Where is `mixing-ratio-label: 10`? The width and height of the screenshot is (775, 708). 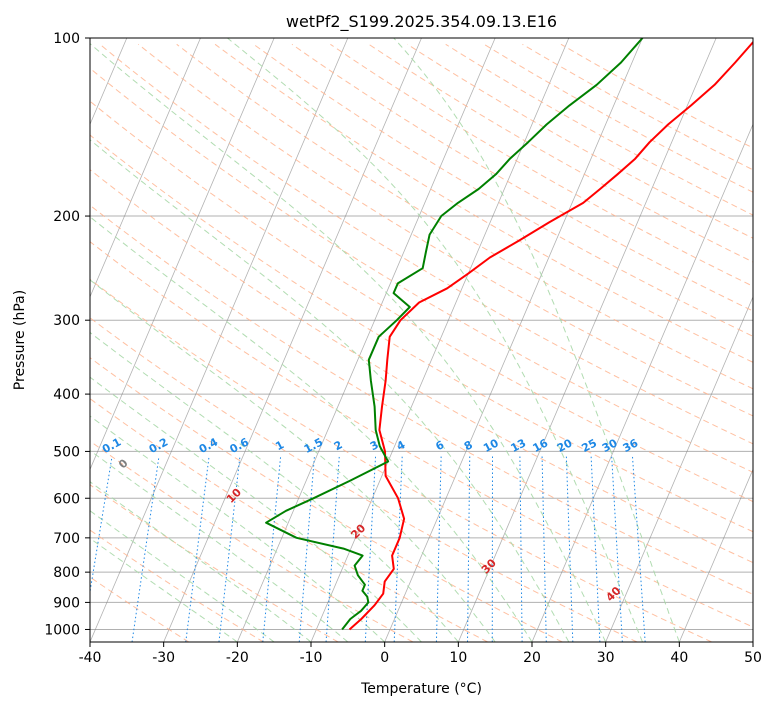
mixing-ratio-label: 10 is located at coordinates (491, 445).